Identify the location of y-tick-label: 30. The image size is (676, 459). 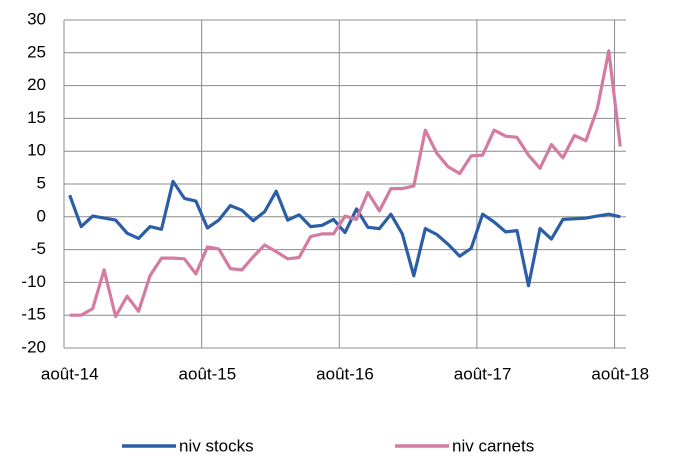
(36, 18).